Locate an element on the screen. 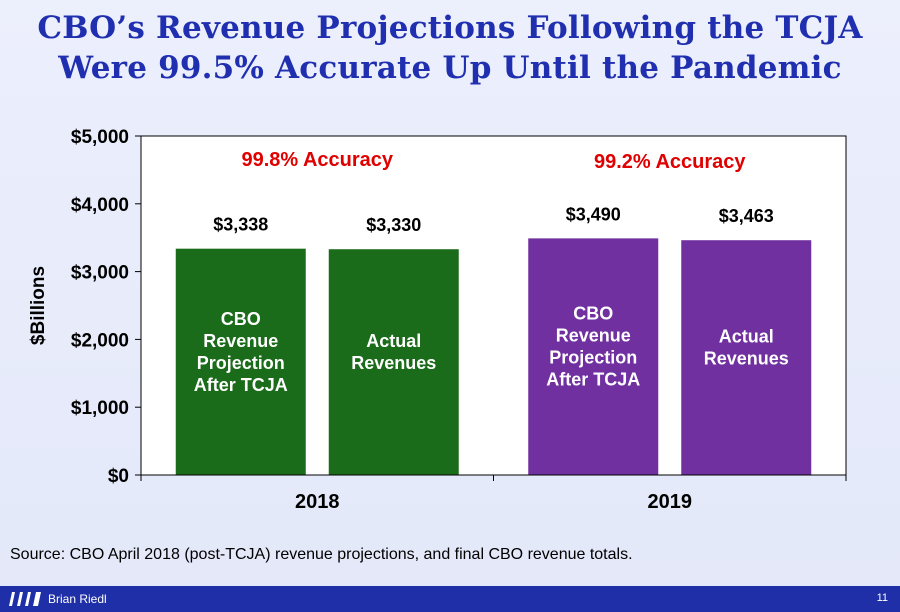  footer-author: Brian Riedl is located at coordinates (77, 599).